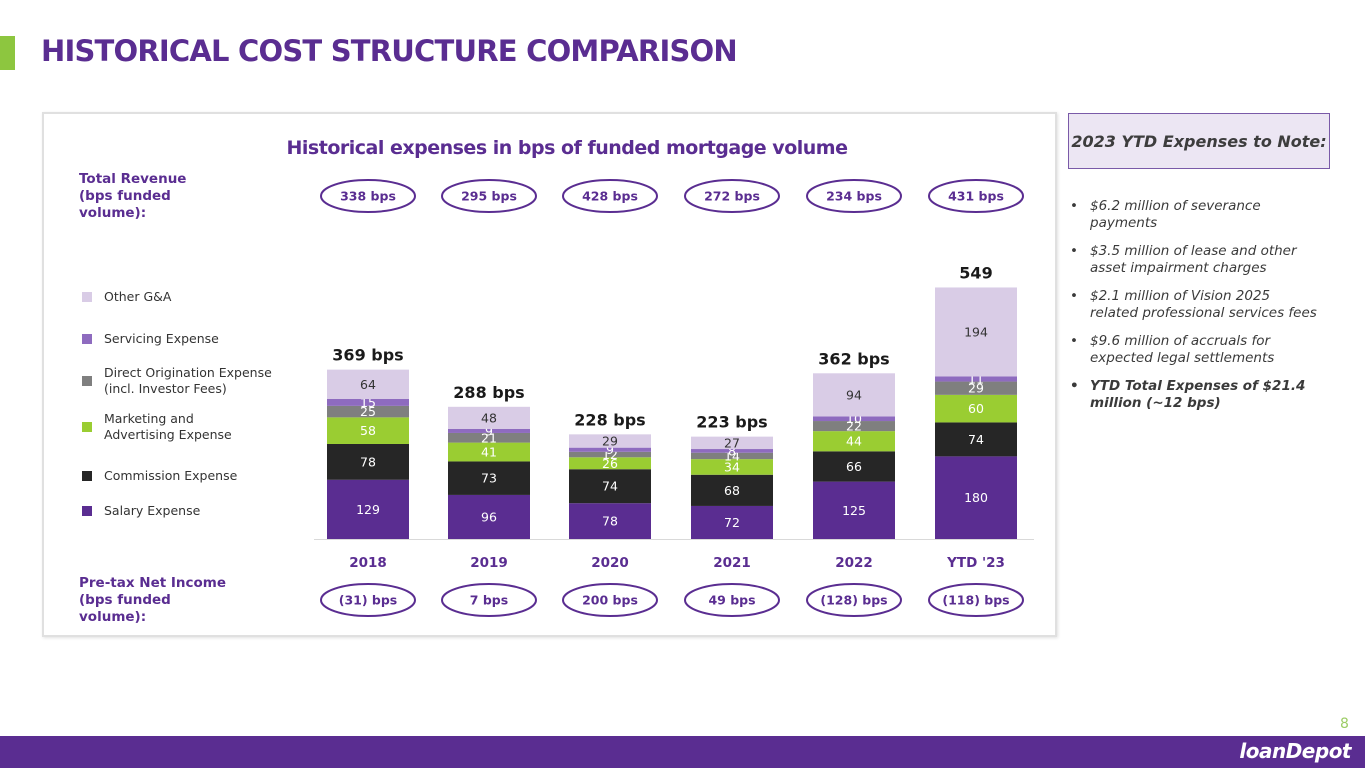 The height and width of the screenshot is (768, 1365). What do you see at coordinates (732, 442) in the screenshot?
I see `bar-label-other-g-a-2021: 27` at bounding box center [732, 442].